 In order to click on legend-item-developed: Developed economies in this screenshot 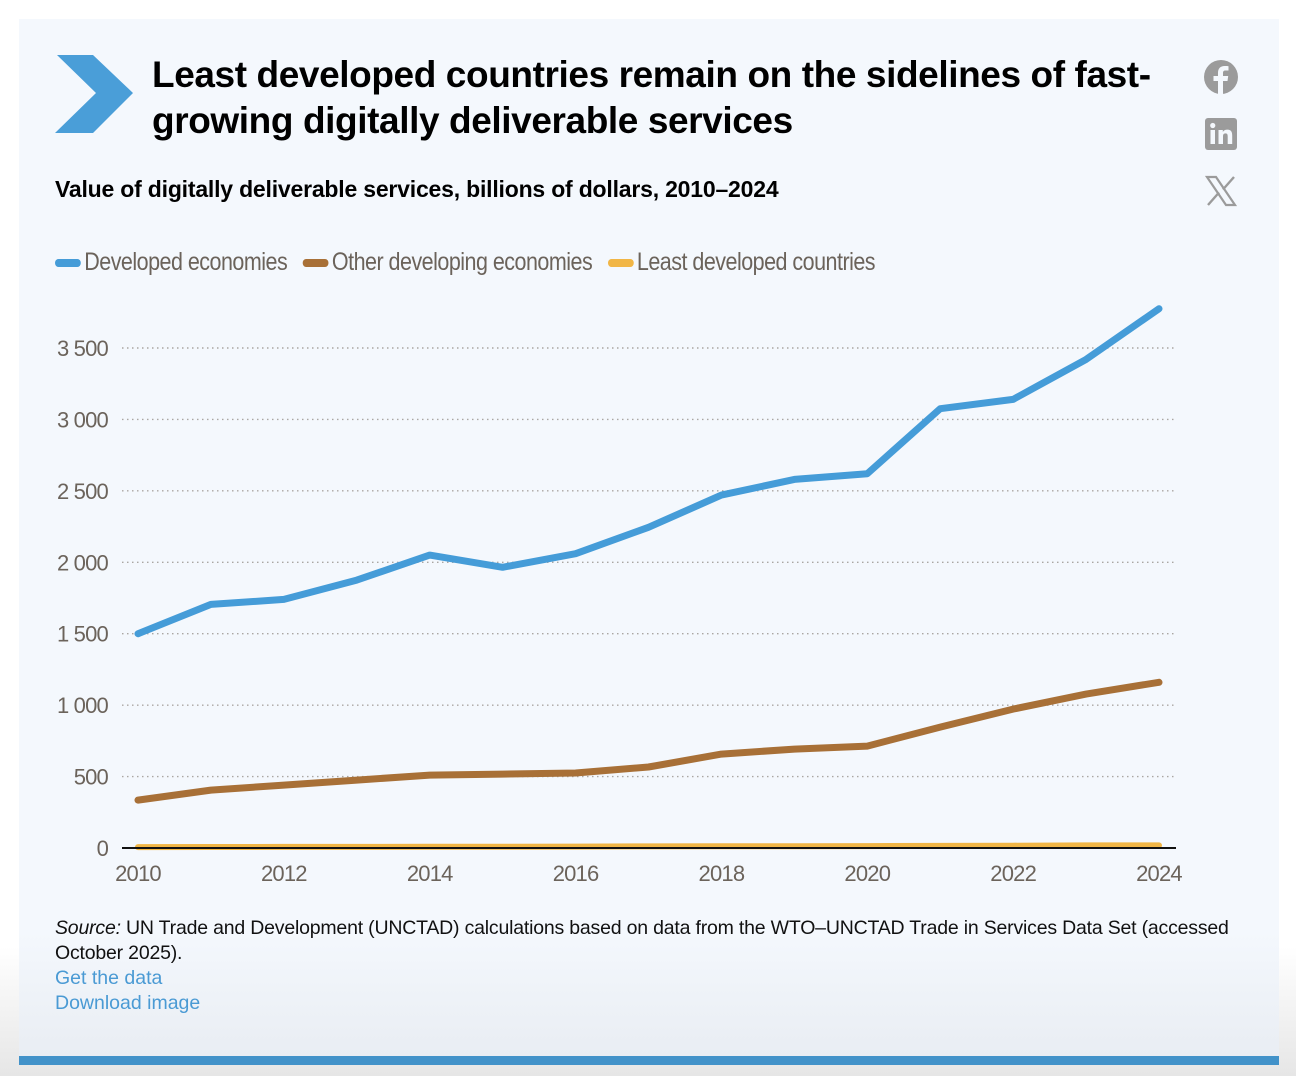, I will do `click(171, 262)`.